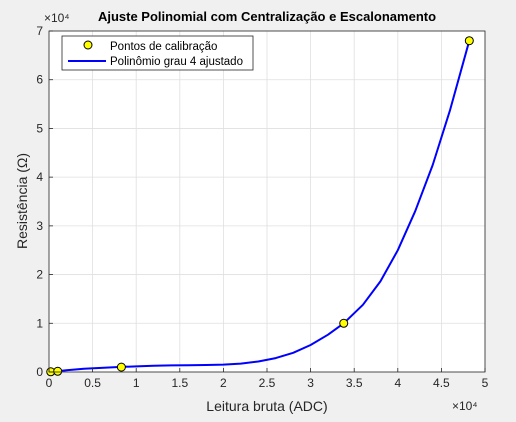  I want to click on y-tick-label: 4, so click(39, 177).